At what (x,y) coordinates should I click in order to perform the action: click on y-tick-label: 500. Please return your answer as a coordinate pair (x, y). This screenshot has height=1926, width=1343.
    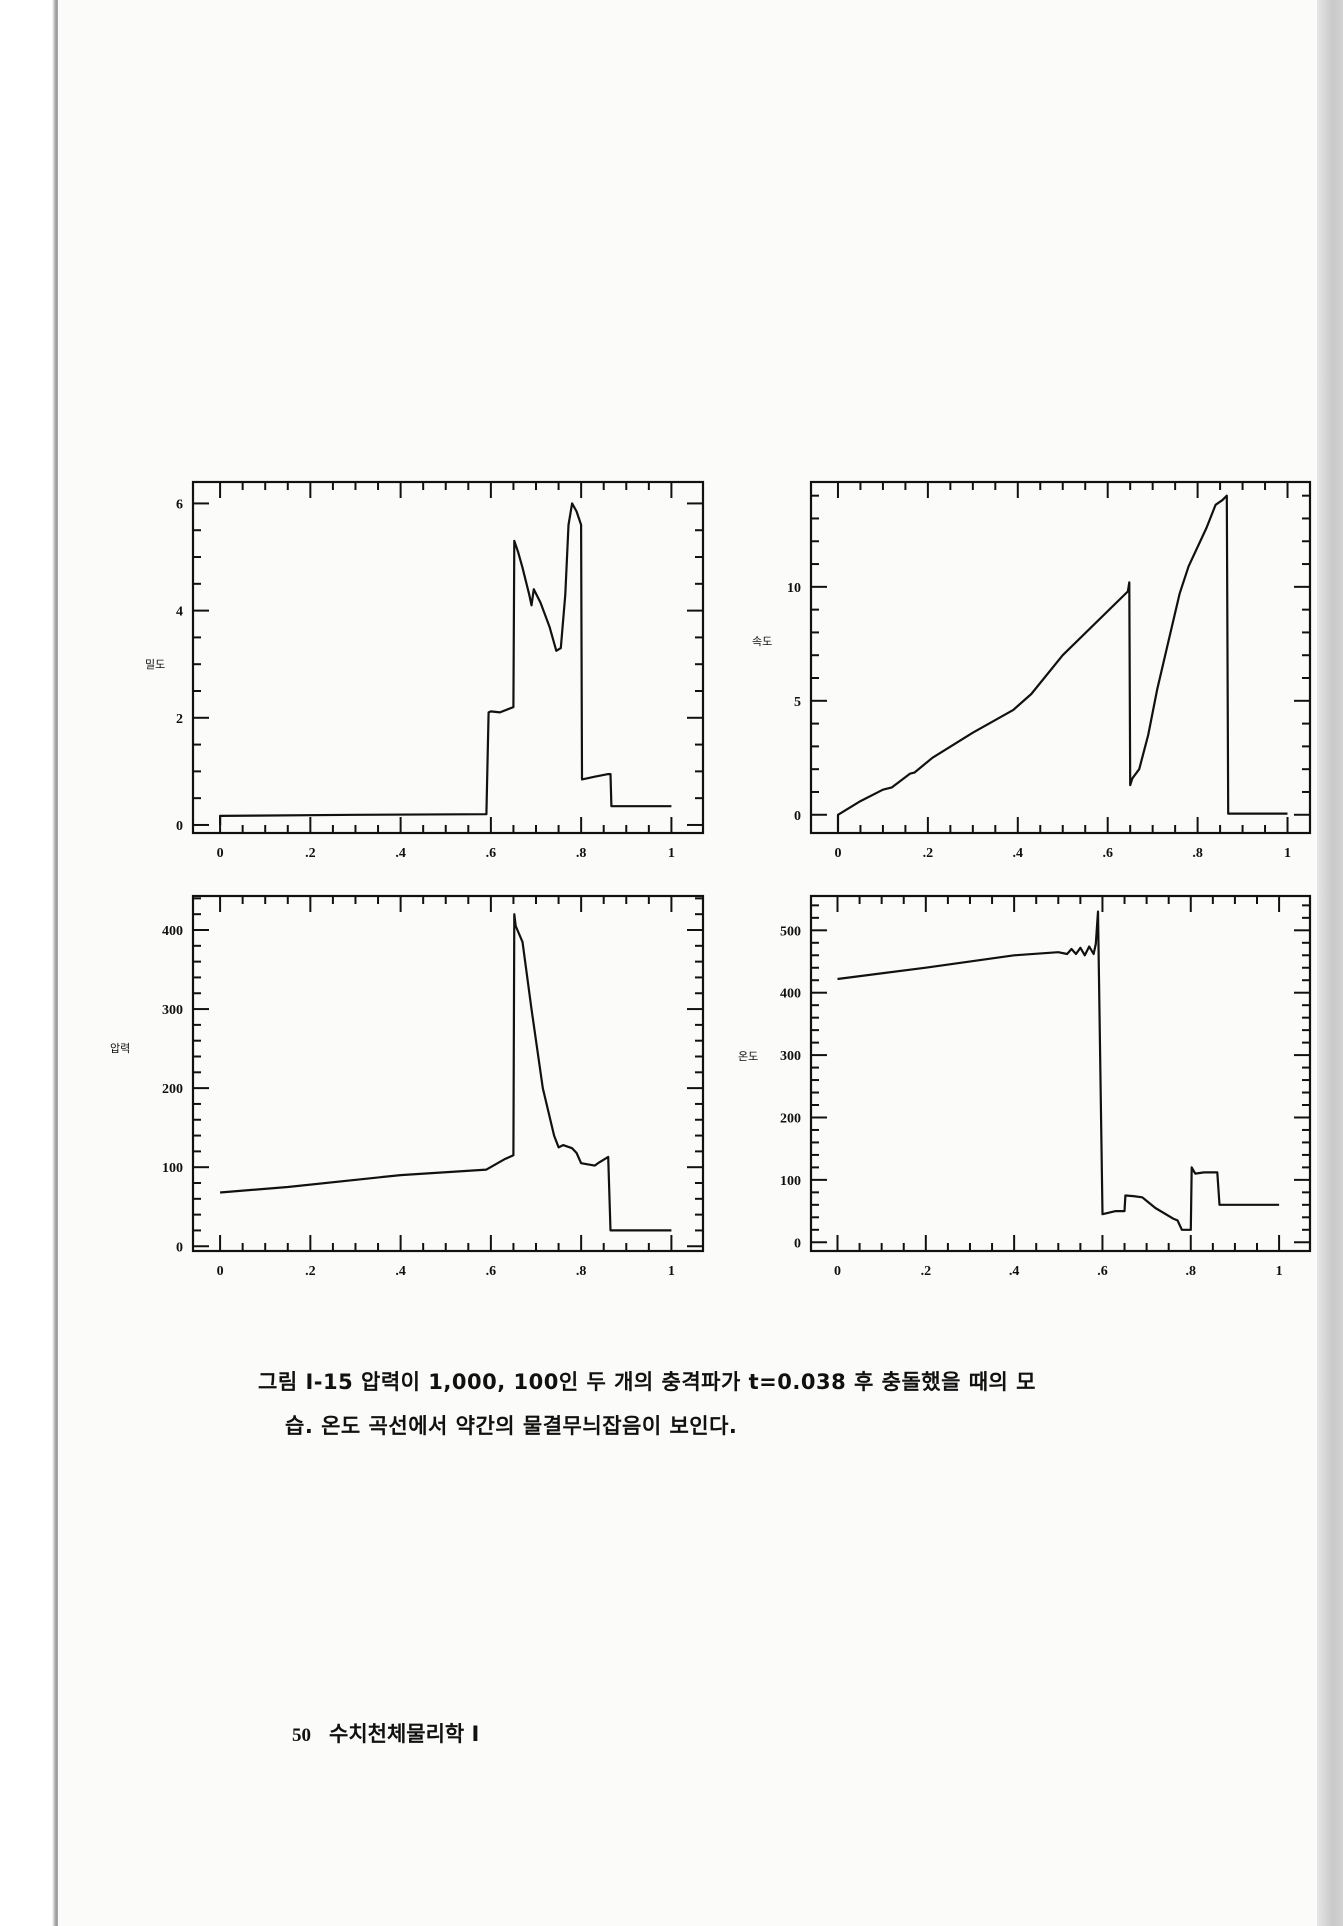
    Looking at the image, I should click on (790, 931).